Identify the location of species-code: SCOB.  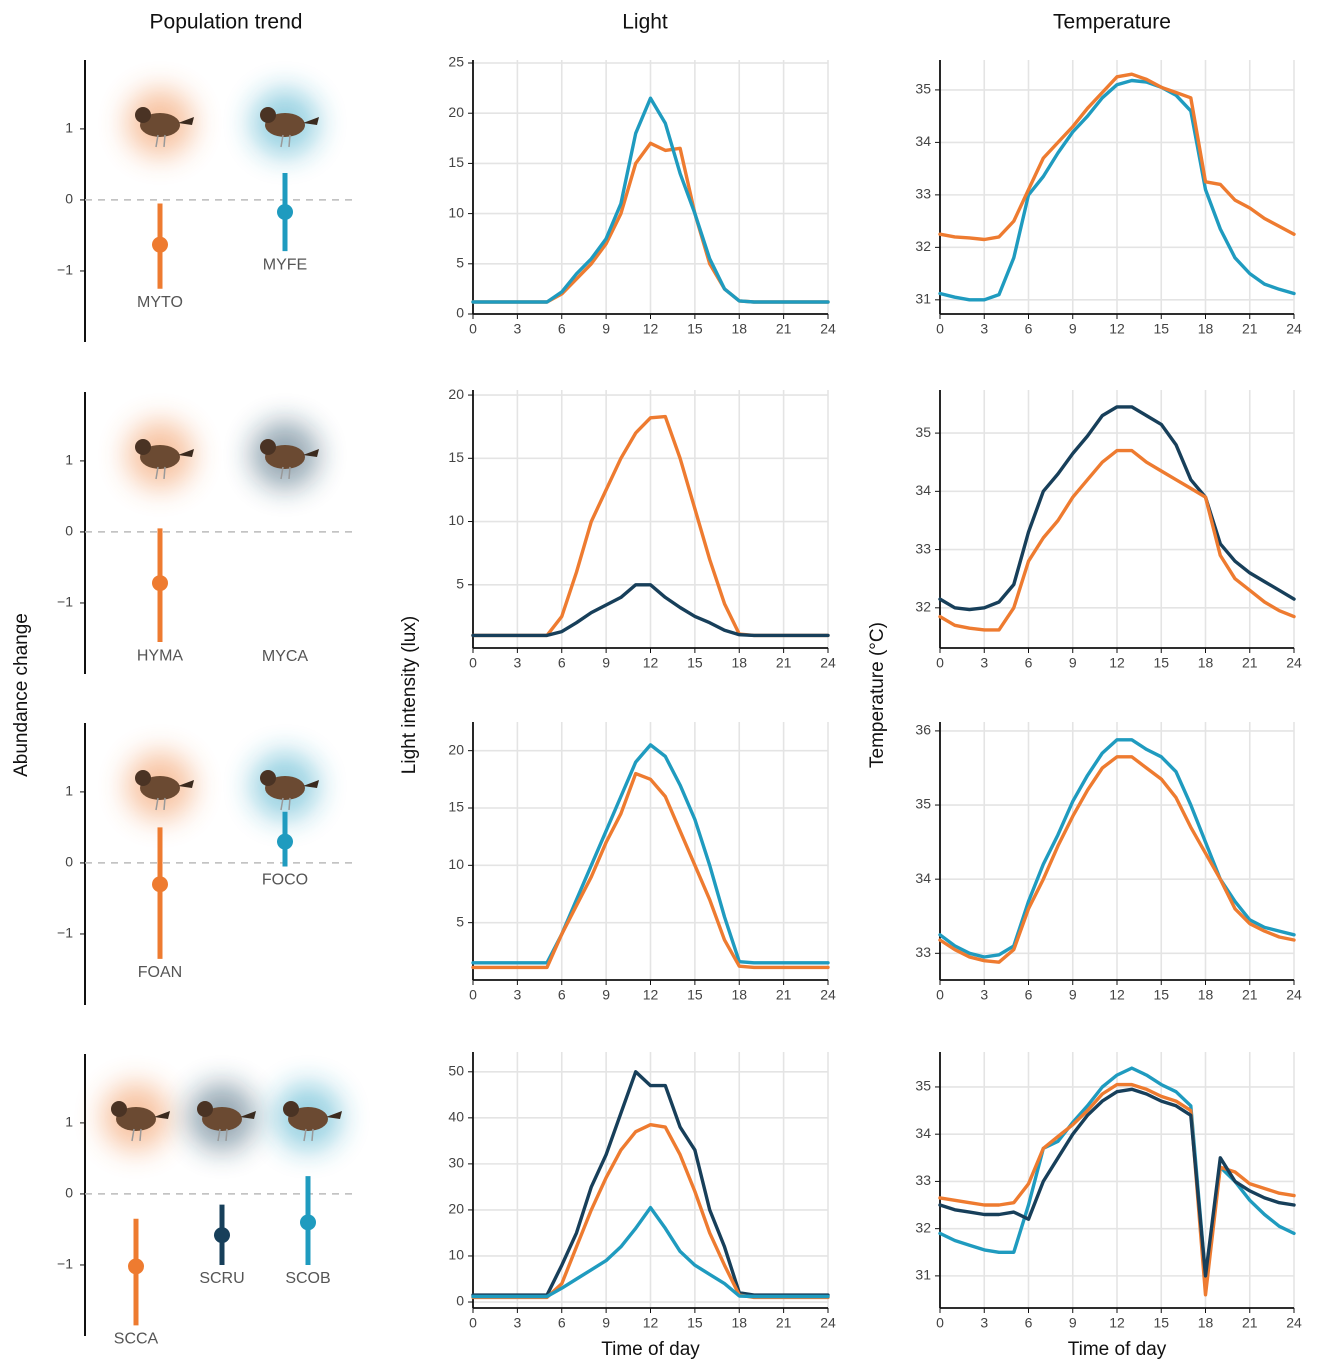
(307, 1278).